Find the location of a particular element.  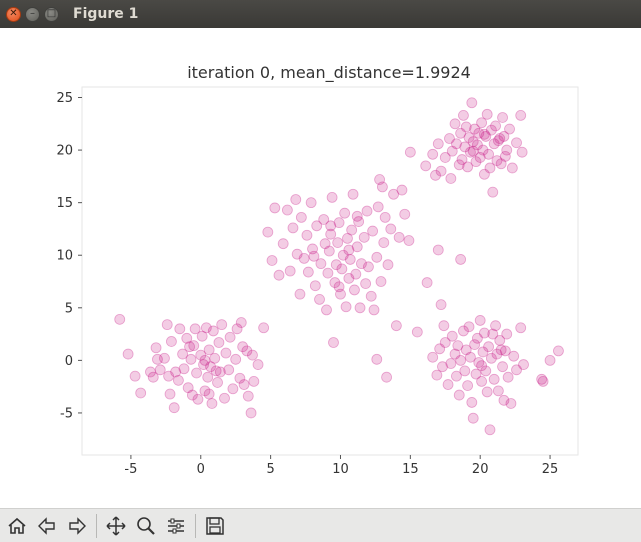

back-arrow-icon is located at coordinates (47, 526).